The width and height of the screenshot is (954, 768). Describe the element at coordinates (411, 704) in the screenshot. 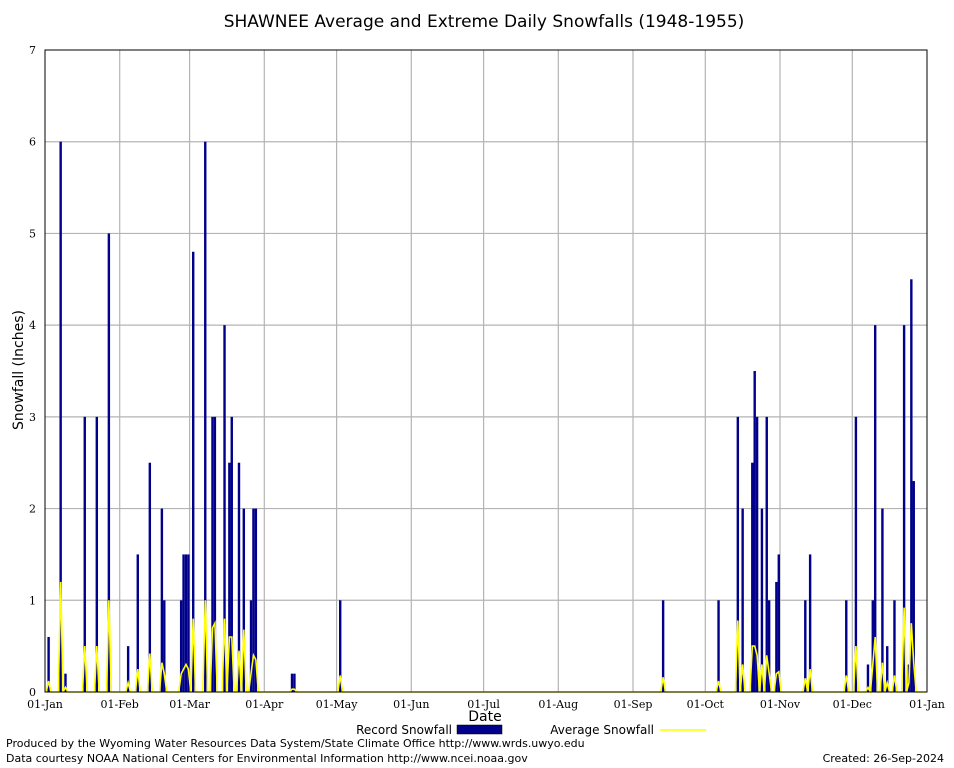

I see `x-tick-label: 01-Jun` at that location.